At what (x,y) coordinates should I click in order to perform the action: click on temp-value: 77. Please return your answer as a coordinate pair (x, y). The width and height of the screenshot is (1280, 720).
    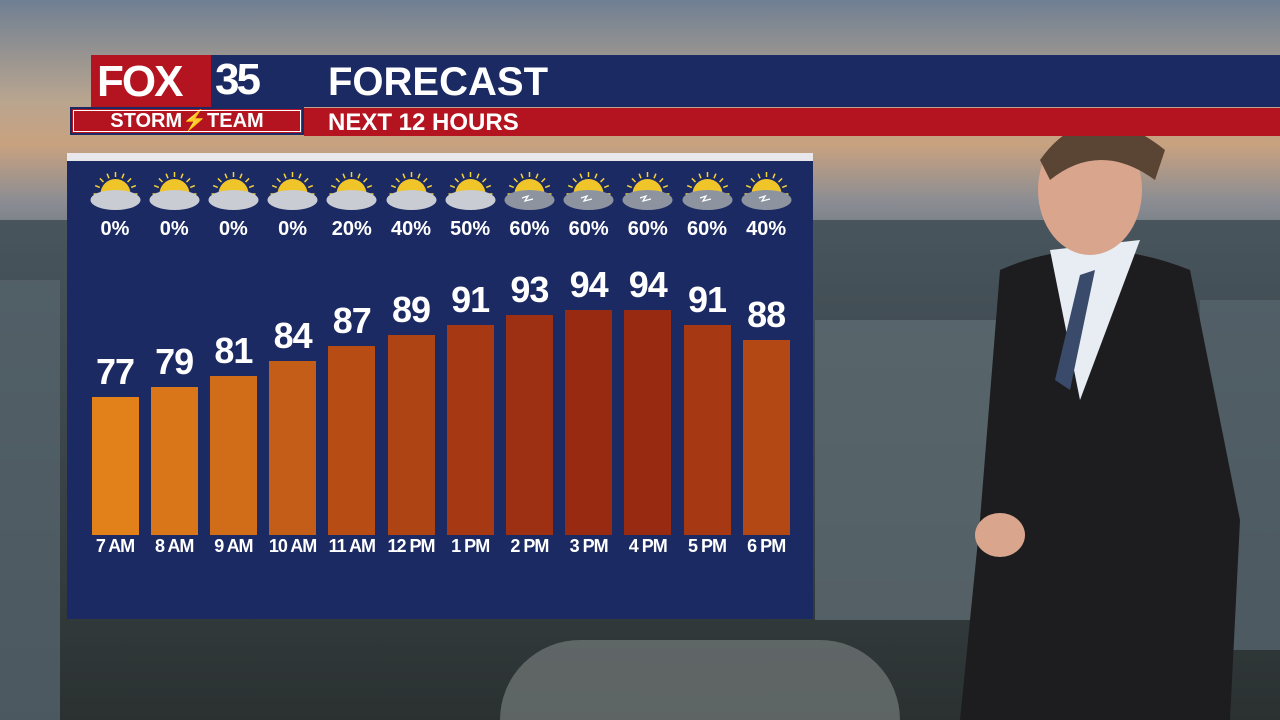
    Looking at the image, I should click on (115, 372).